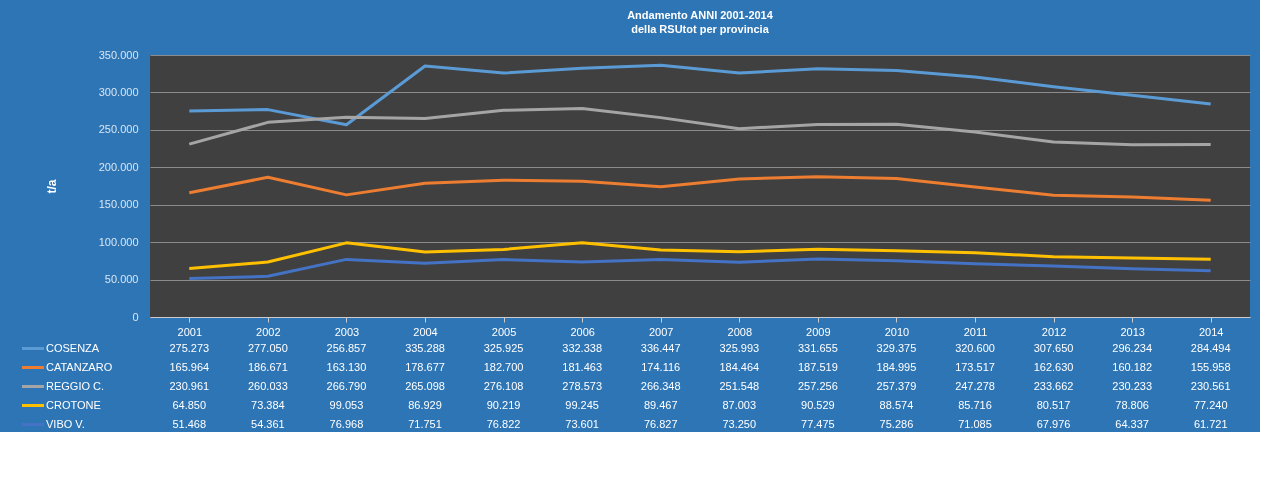 The height and width of the screenshot is (488, 1268). Describe the element at coordinates (267, 366) in the screenshot. I see `data-label: 186.671` at that location.